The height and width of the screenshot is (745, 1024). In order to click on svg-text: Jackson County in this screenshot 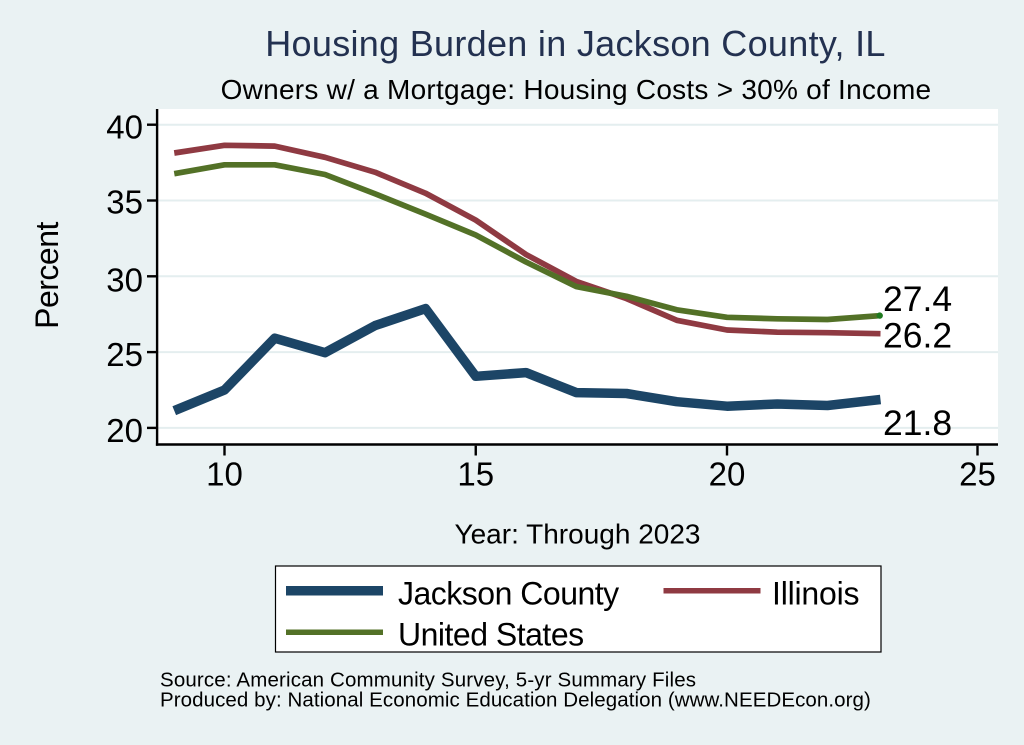, I will do `click(508, 593)`.